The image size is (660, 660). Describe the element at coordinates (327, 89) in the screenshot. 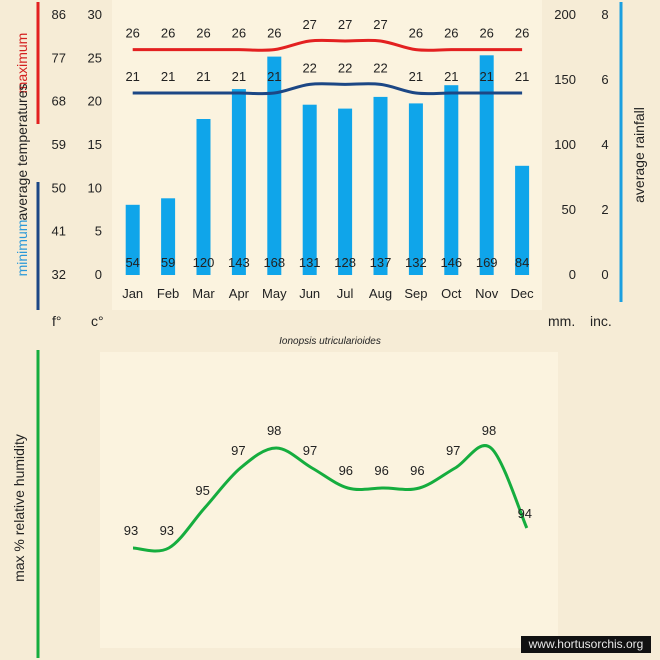

I see `minimum-temperature-line` at that location.